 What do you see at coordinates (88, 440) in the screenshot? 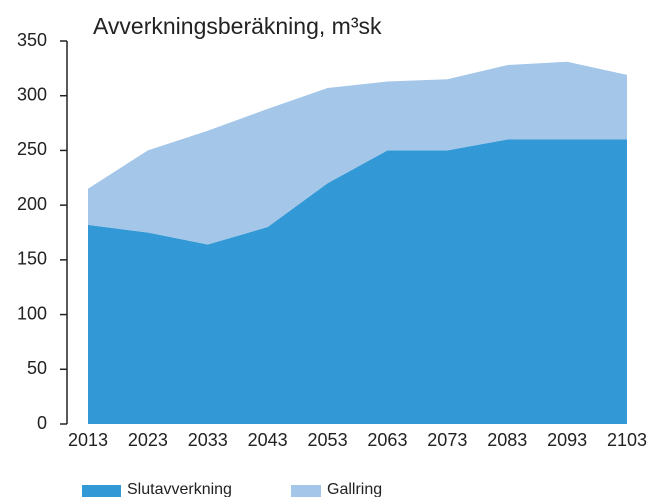
I see `x-tick-label: 2013` at bounding box center [88, 440].